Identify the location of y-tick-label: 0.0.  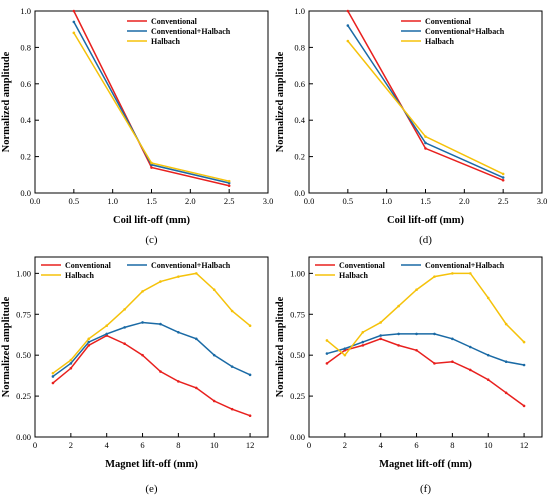
(299, 193).